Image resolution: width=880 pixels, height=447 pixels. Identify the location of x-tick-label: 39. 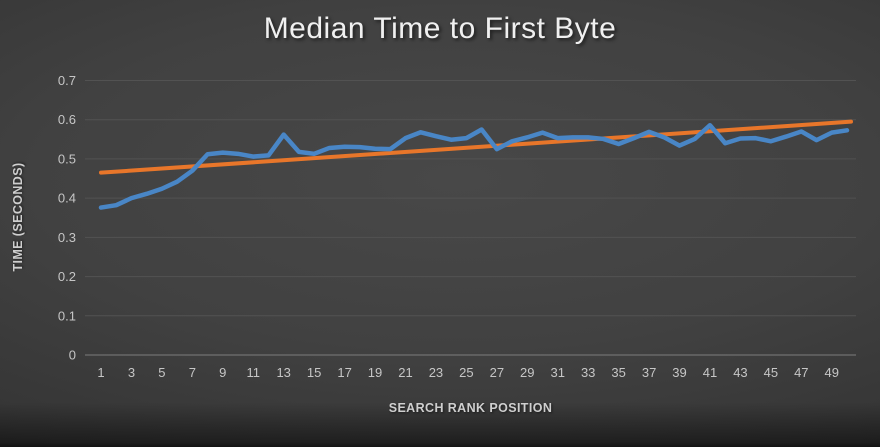
(679, 372).